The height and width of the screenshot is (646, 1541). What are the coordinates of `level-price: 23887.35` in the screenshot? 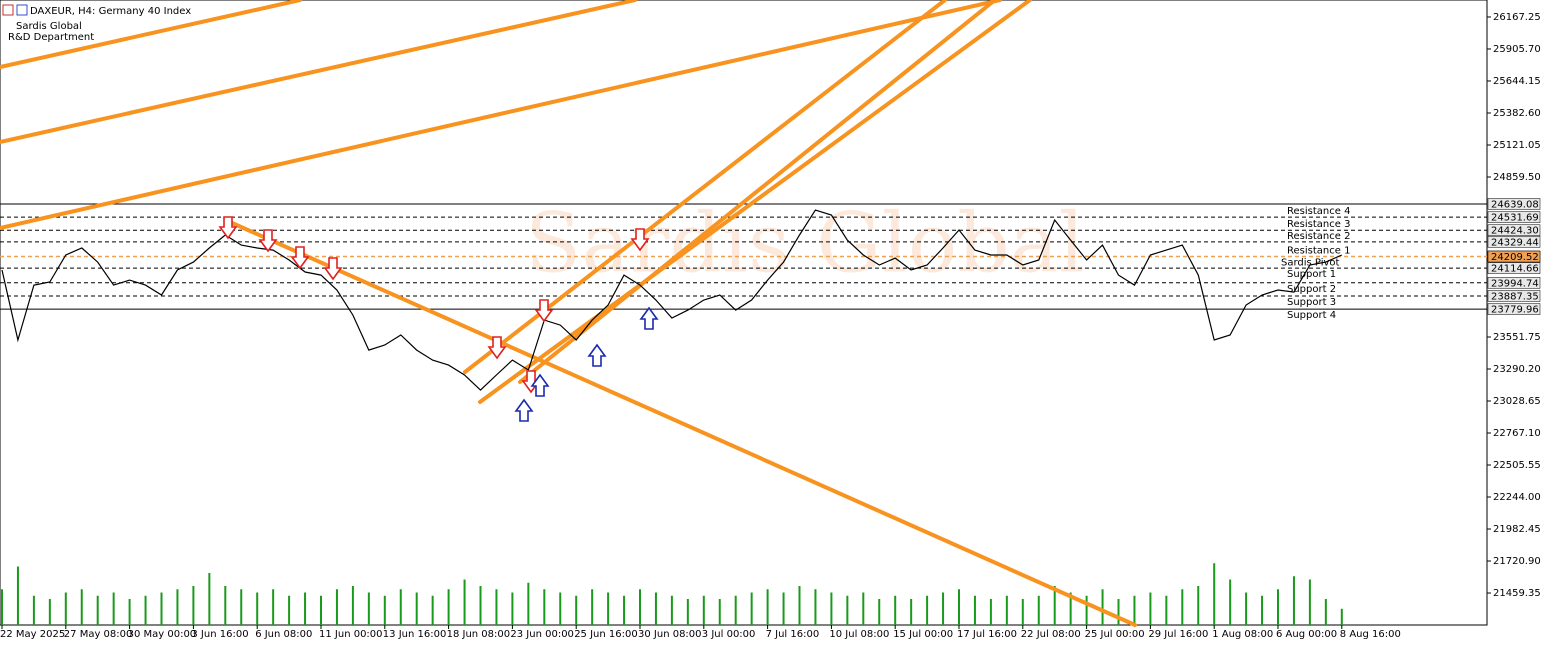 It's located at (1515, 296).